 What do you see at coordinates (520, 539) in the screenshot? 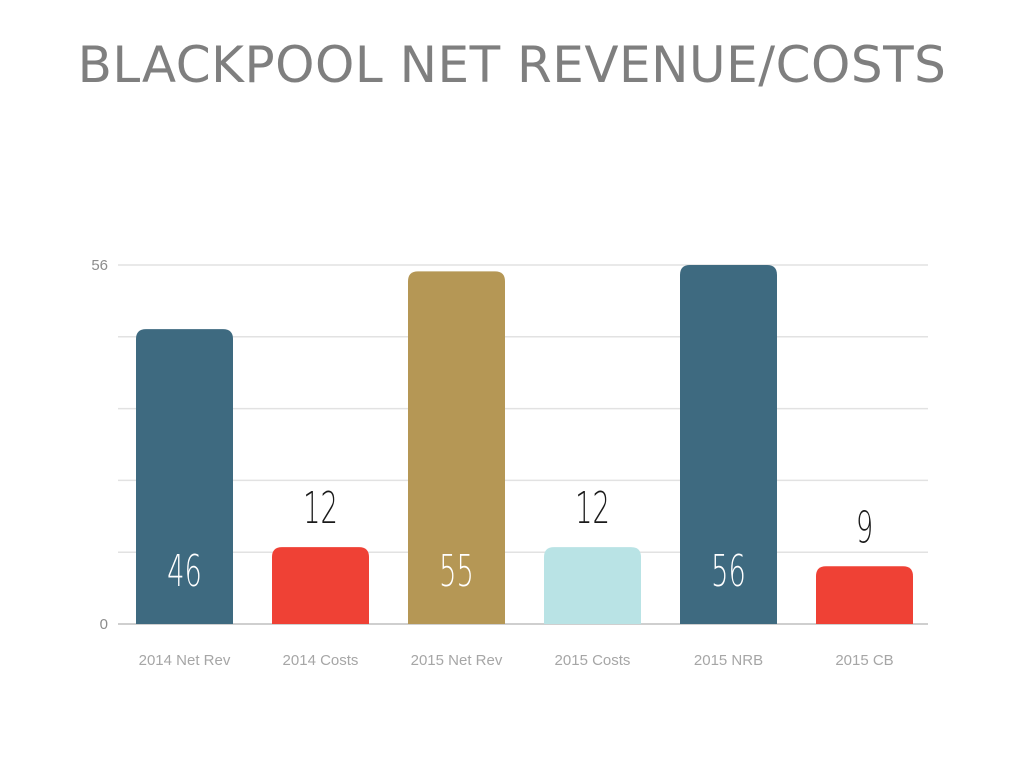
I see `data-labels: 46 12 55 12 56 9` at bounding box center [520, 539].